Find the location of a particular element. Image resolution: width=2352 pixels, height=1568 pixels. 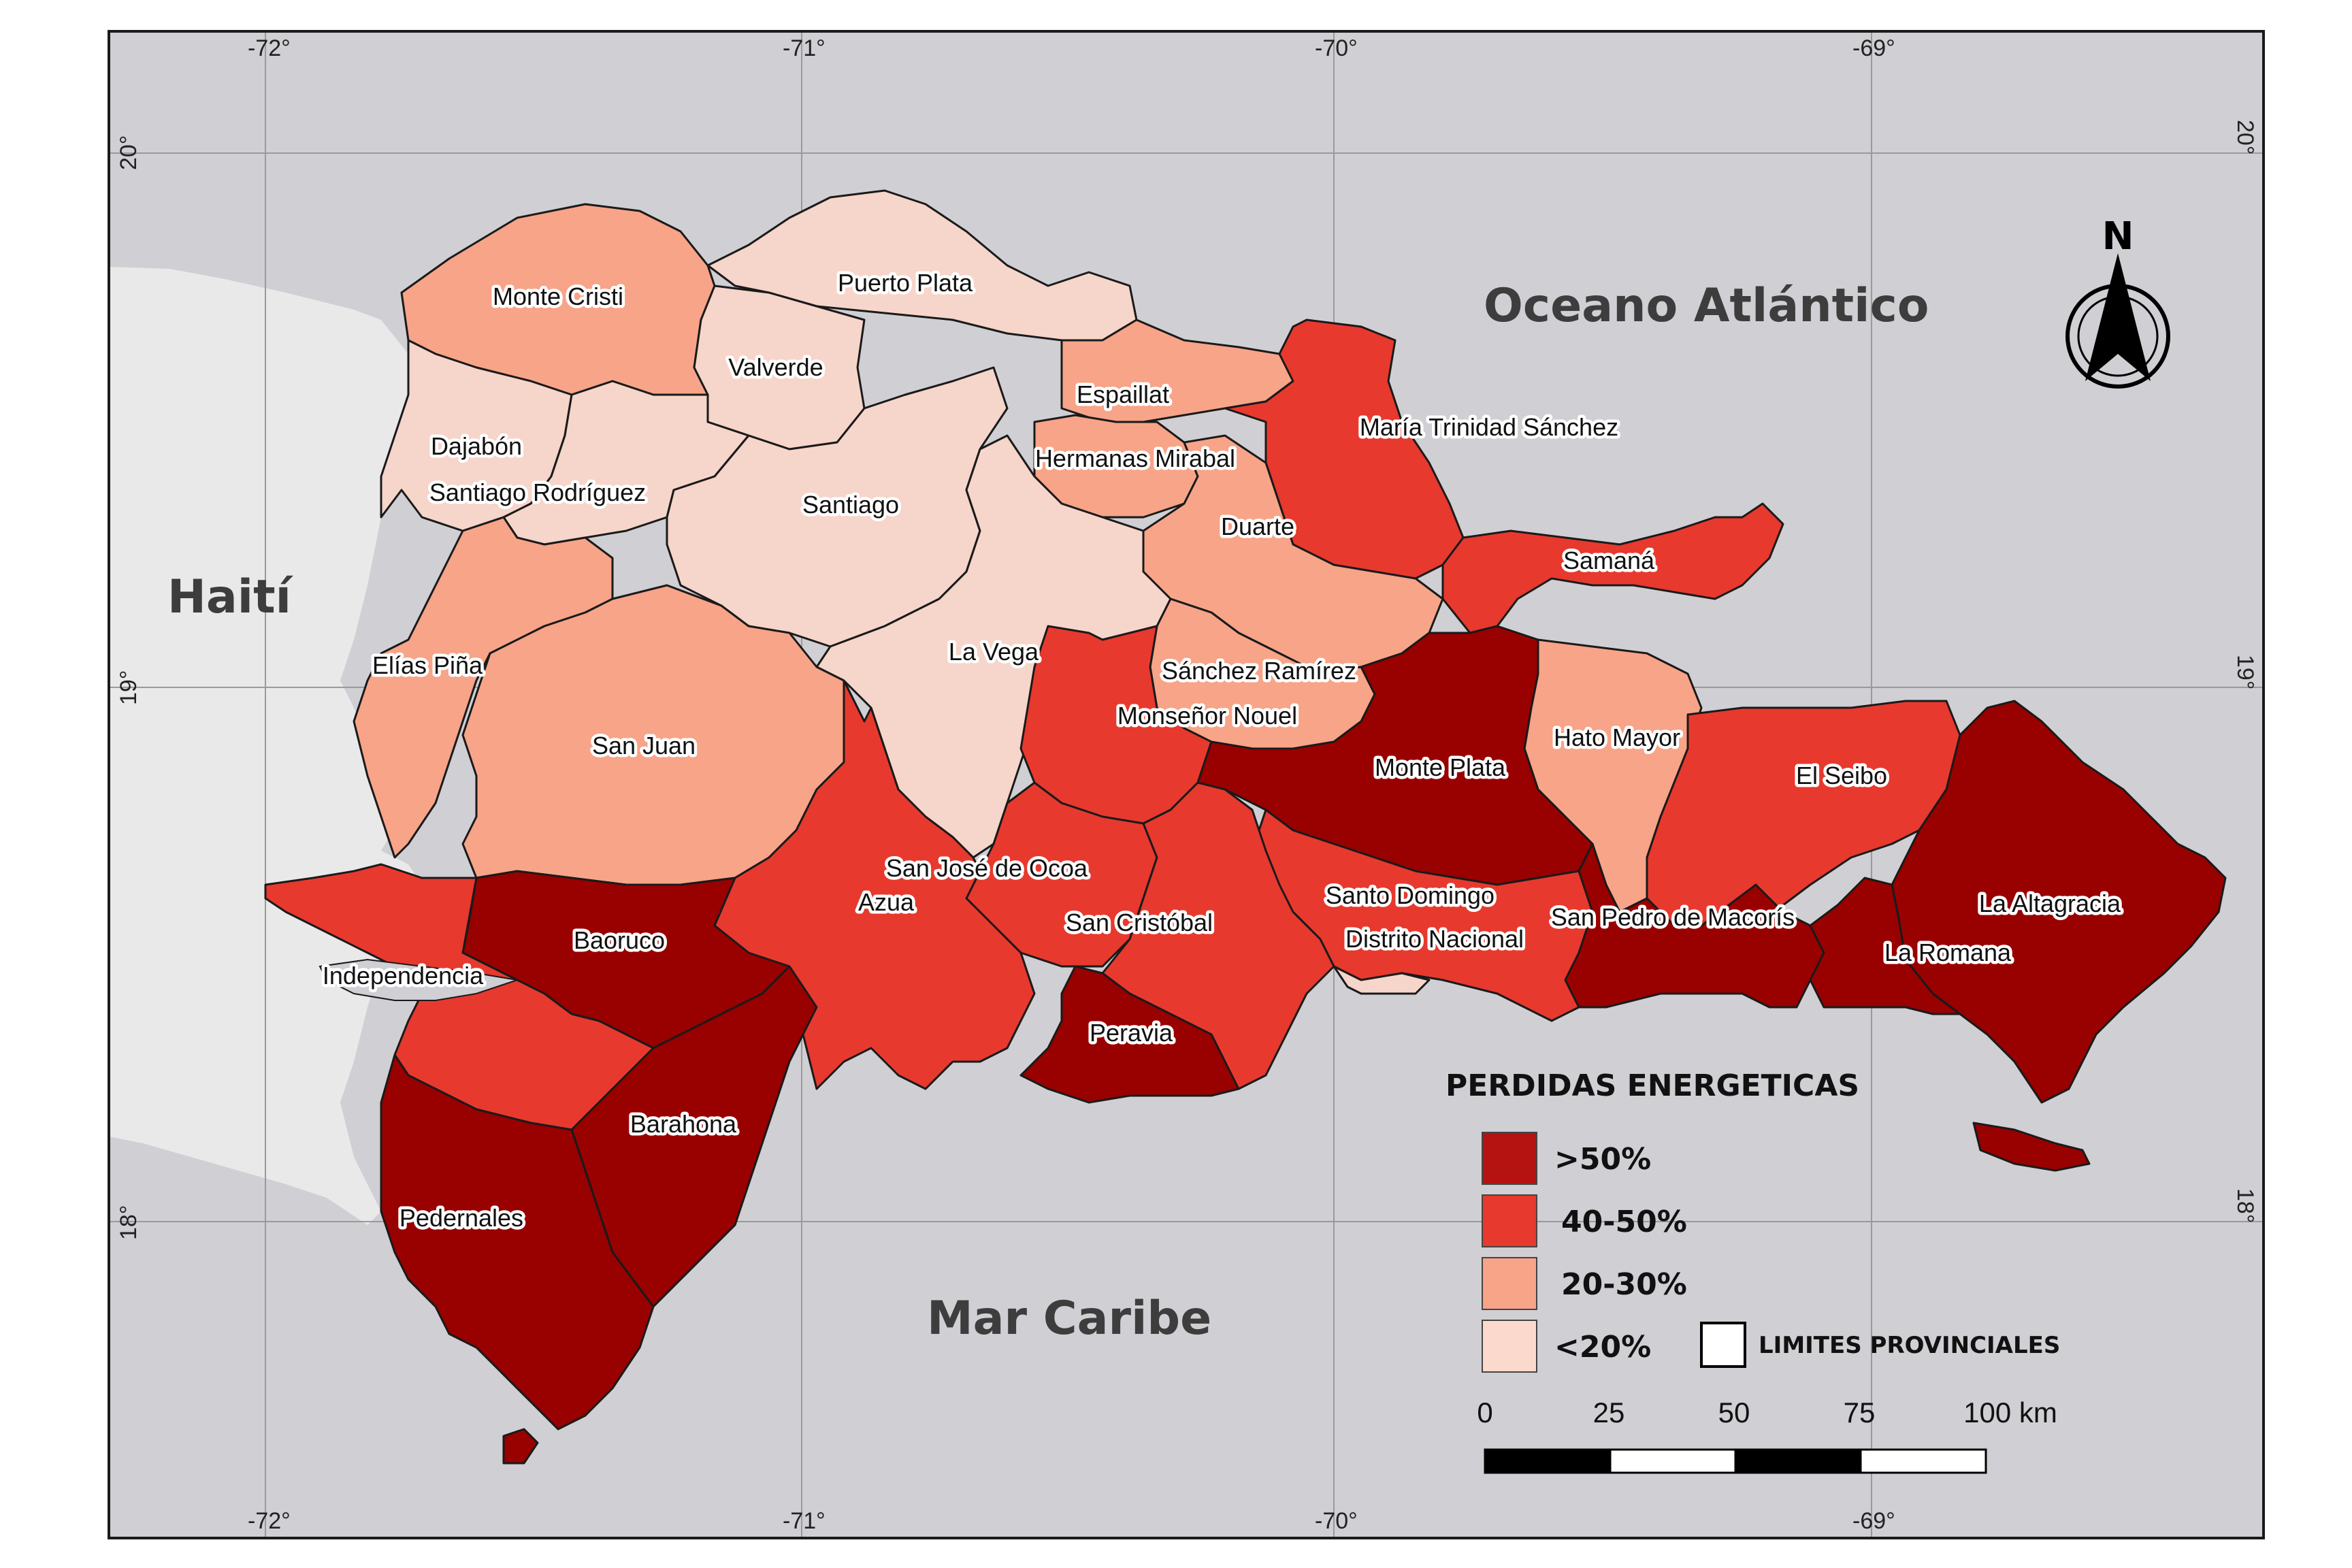

province-pedernales is located at coordinates (517, 1242).